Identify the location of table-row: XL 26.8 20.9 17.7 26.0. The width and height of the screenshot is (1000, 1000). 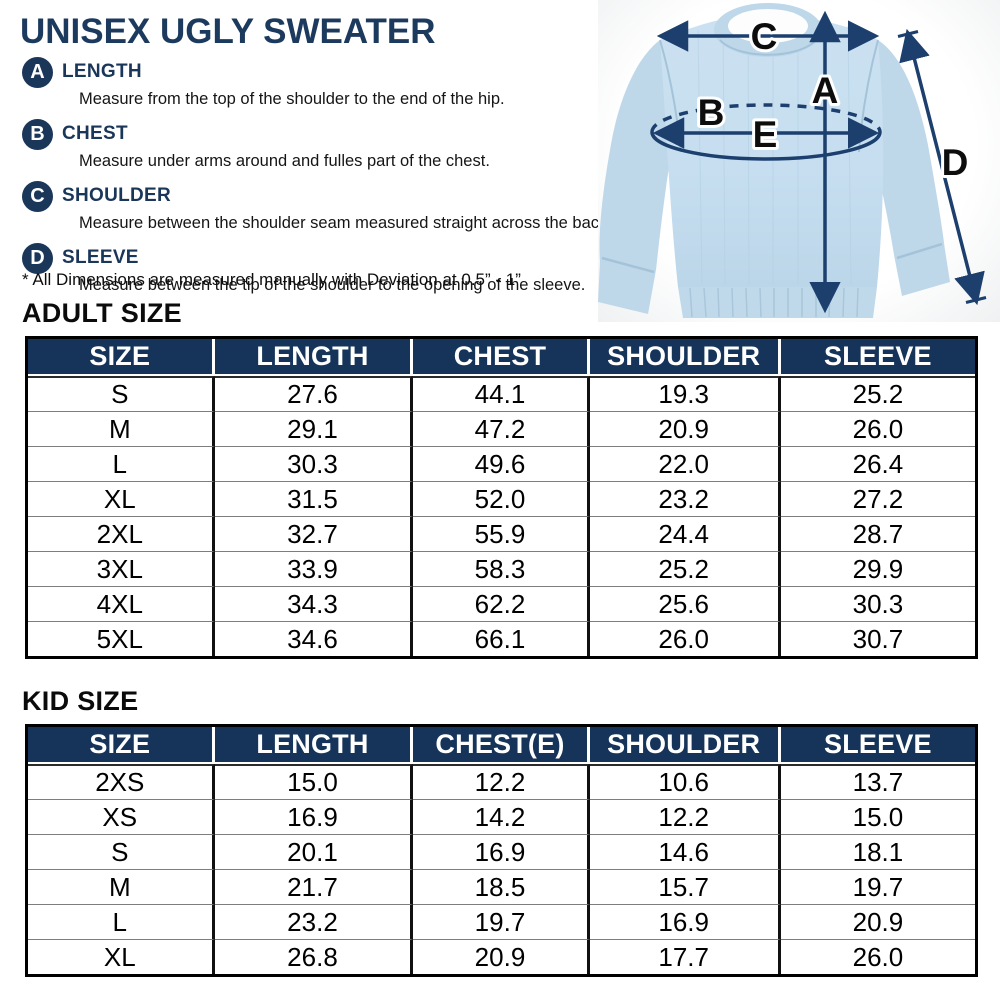
(501, 956).